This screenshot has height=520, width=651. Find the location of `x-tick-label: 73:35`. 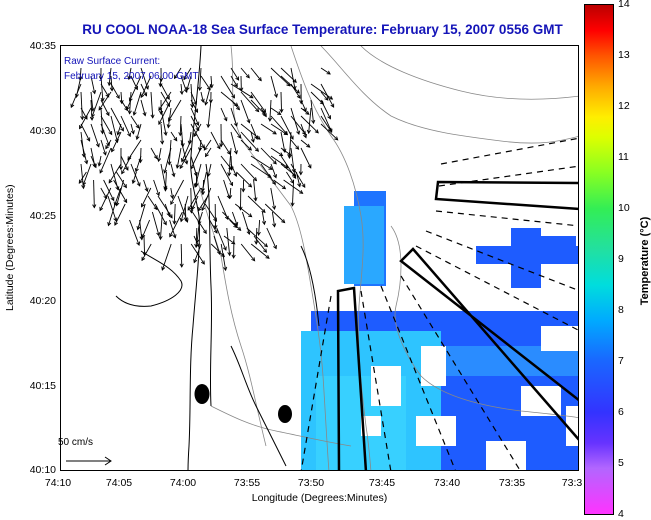

x-tick-label: 73:35 is located at coordinates (512, 483).